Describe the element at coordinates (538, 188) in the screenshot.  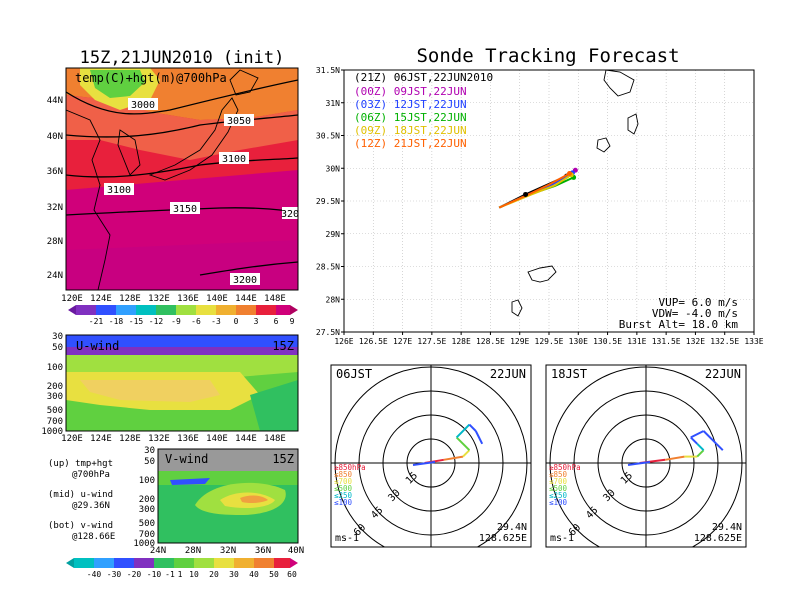
I see `track-series` at that location.